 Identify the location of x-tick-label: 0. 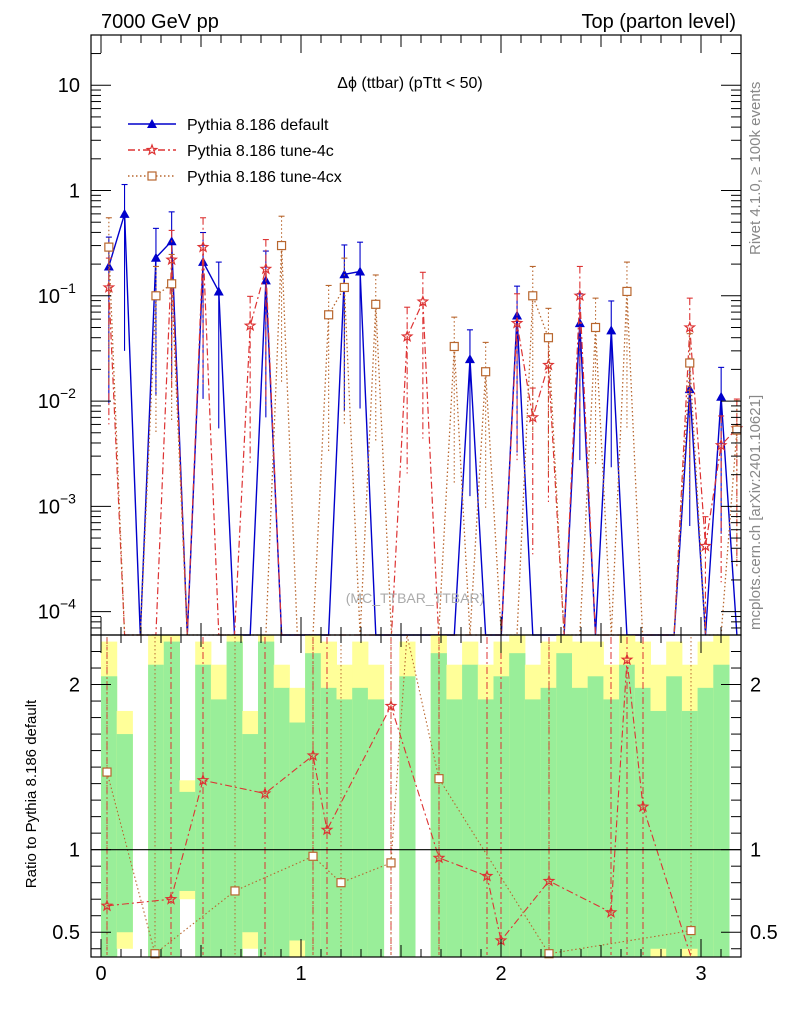
(100, 974).